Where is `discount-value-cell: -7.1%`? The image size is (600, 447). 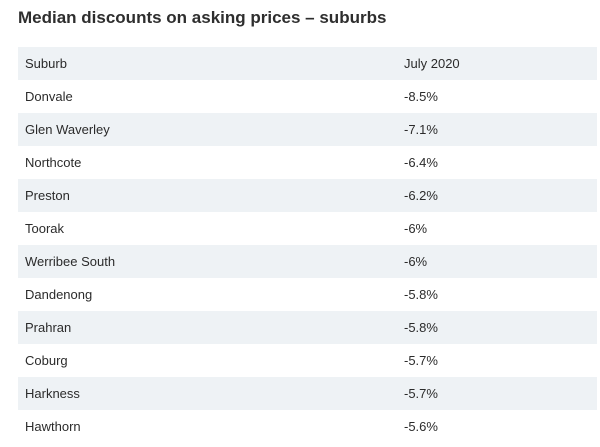 discount-value-cell: -7.1% is located at coordinates (421, 129).